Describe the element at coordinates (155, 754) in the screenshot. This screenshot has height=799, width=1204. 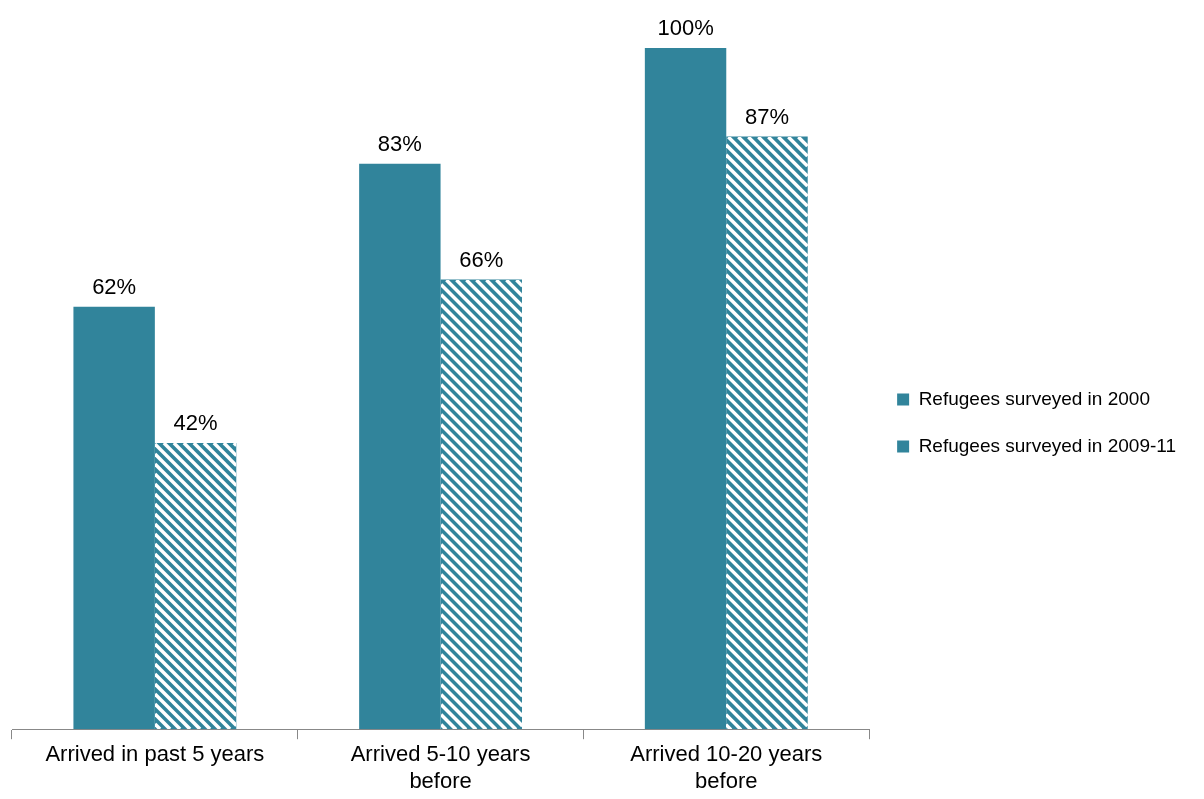
I see `x-tick-label: Arrived in past 5 years` at that location.